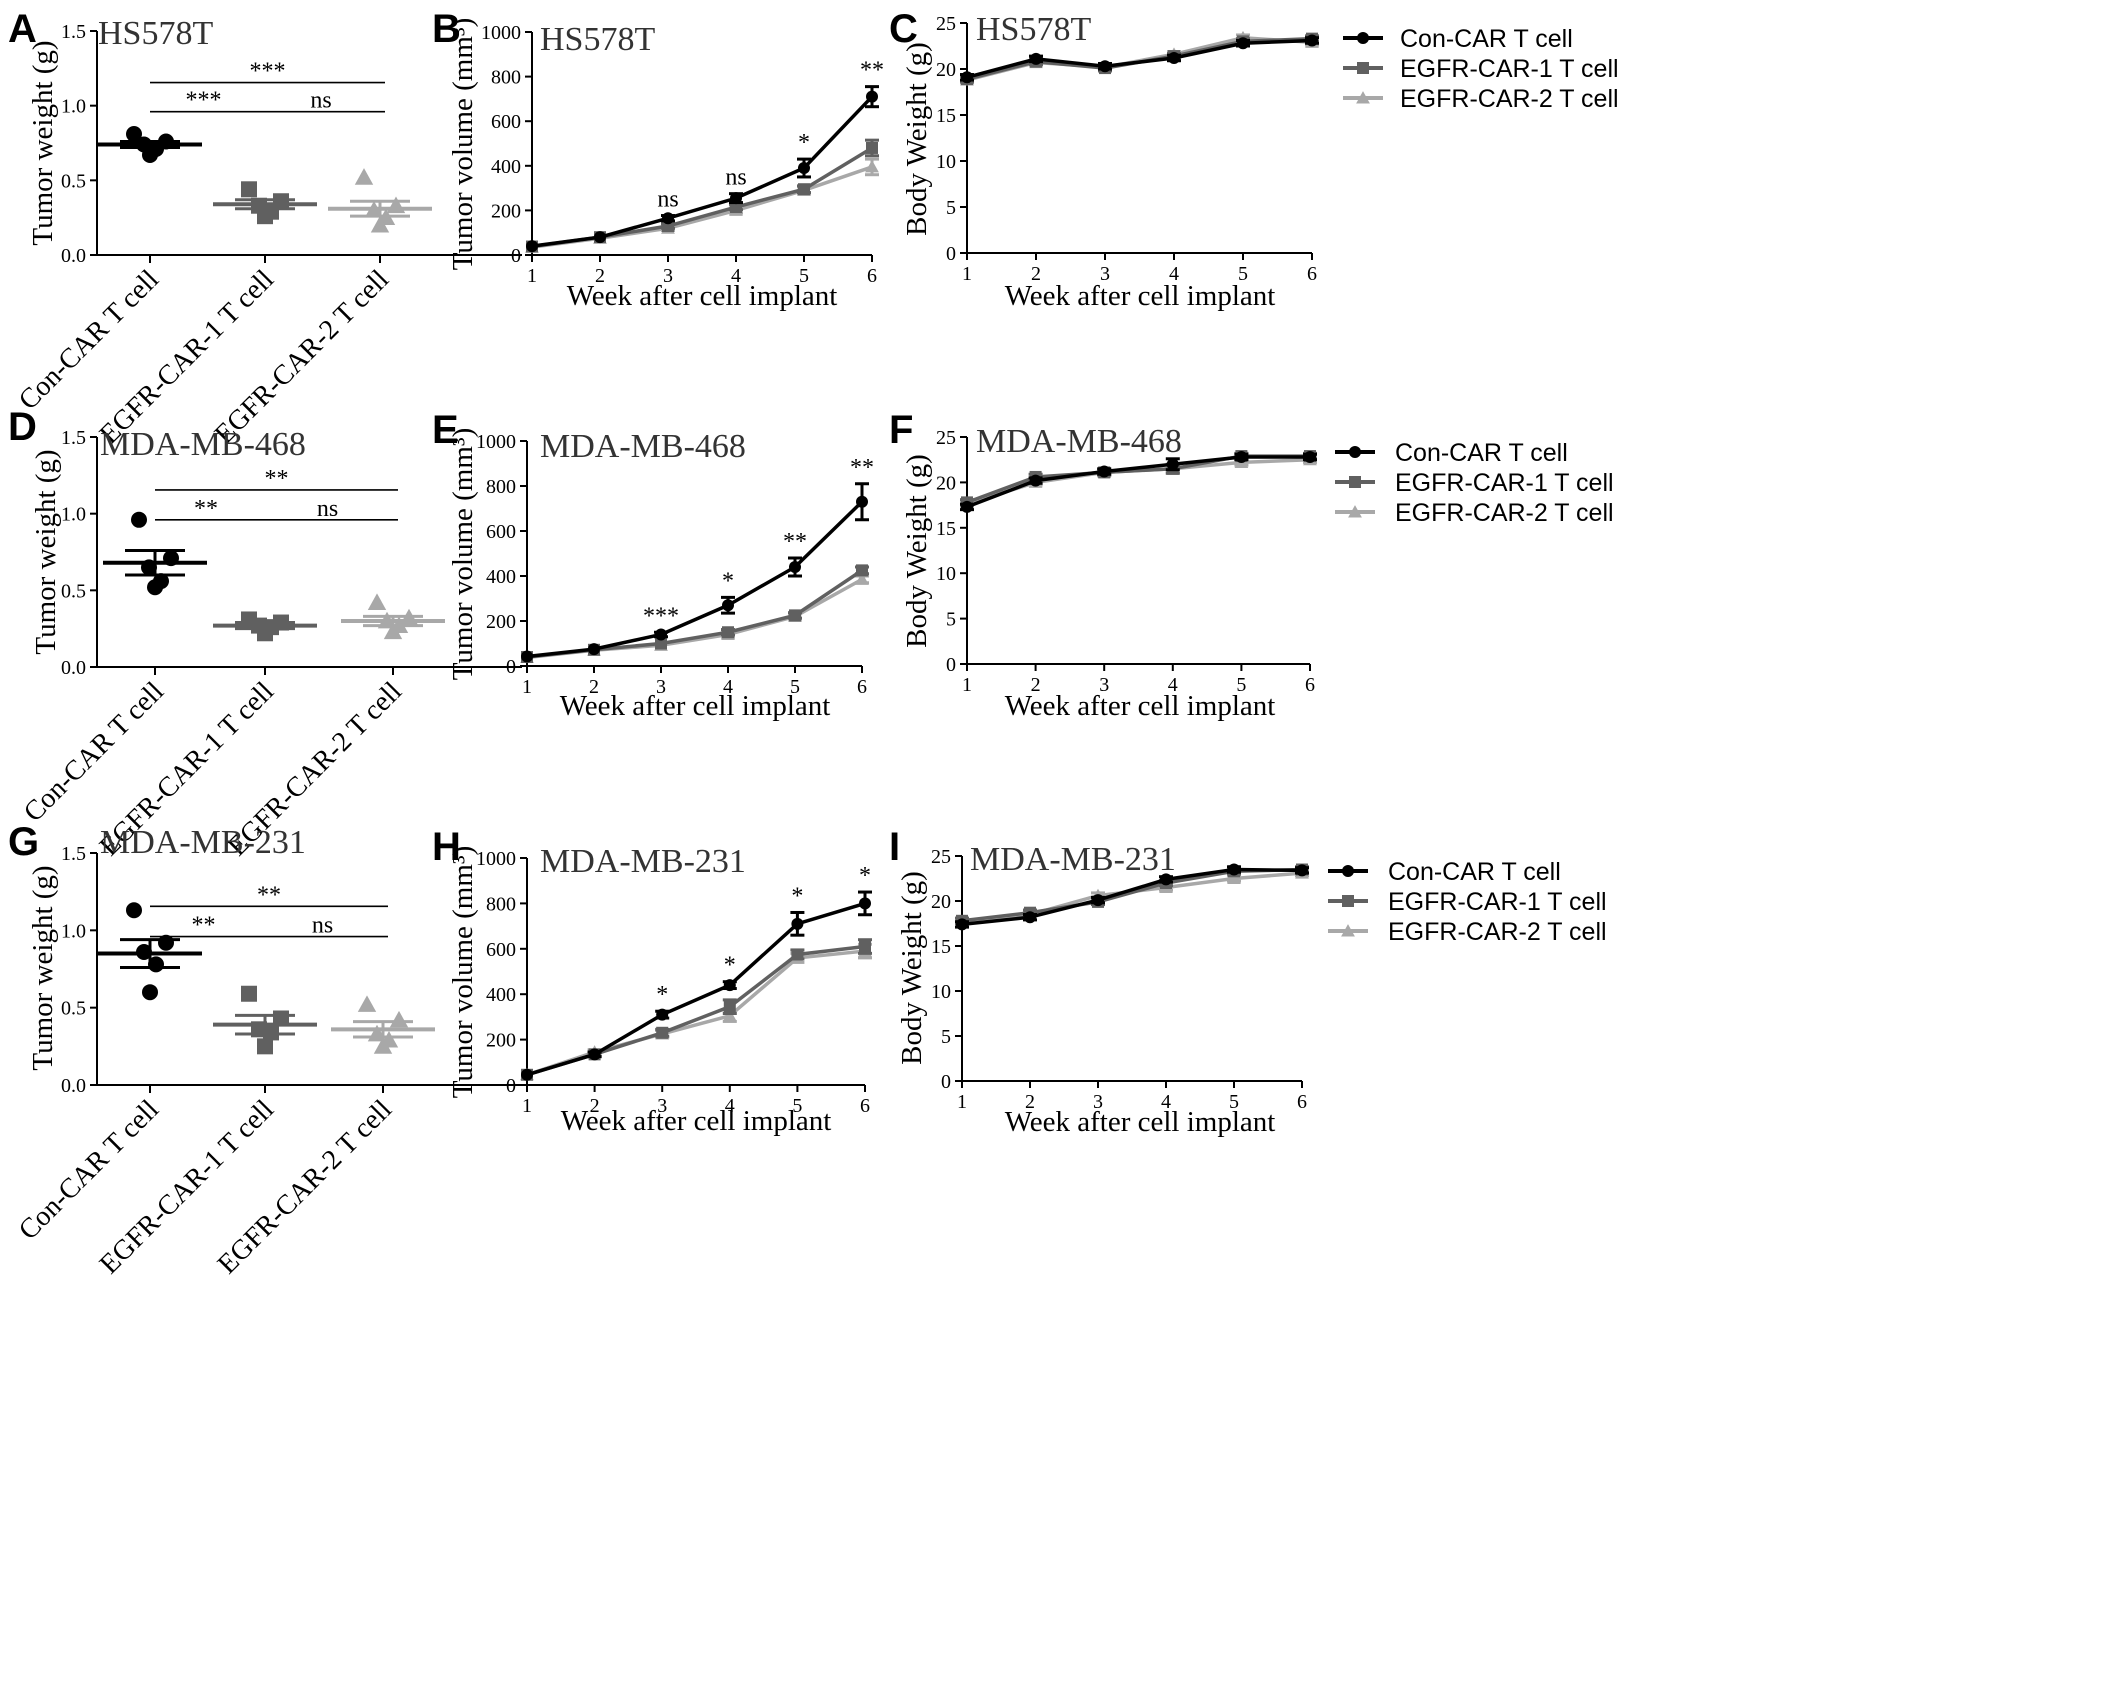 Image resolution: width=2113 pixels, height=1685 pixels. Describe the element at coordinates (894, 847) in the screenshot. I see `panel-letter: I` at that location.